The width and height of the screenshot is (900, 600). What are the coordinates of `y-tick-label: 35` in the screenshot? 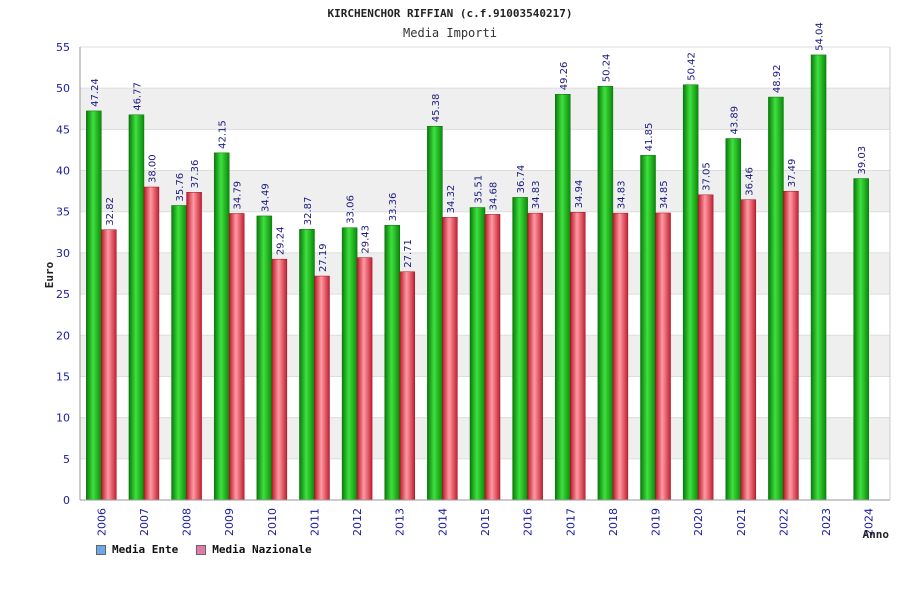 It's located at (63, 212).